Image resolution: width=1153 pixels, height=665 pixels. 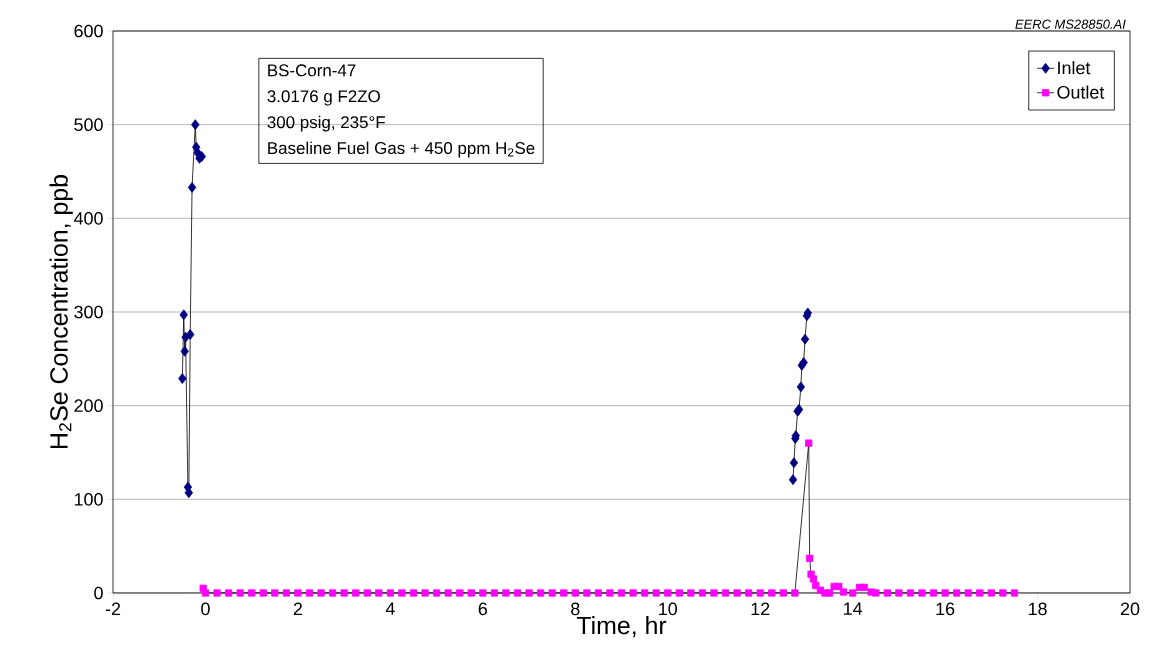 What do you see at coordinates (113, 609) in the screenshot?
I see `x-tick-label: -2` at bounding box center [113, 609].